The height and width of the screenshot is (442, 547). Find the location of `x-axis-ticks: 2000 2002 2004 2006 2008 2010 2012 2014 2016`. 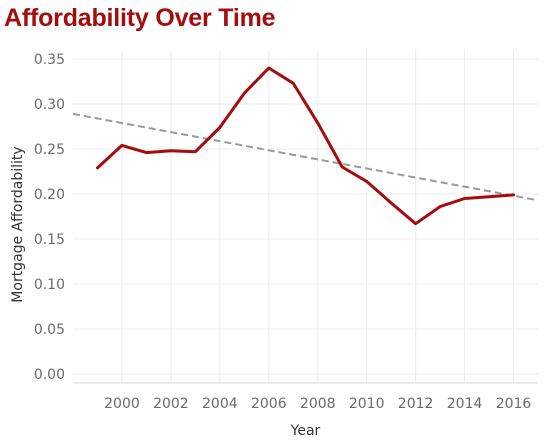

x-axis-ticks: 2000 2002 2004 2006 2008 2010 2012 2014 2016 is located at coordinates (317, 404).